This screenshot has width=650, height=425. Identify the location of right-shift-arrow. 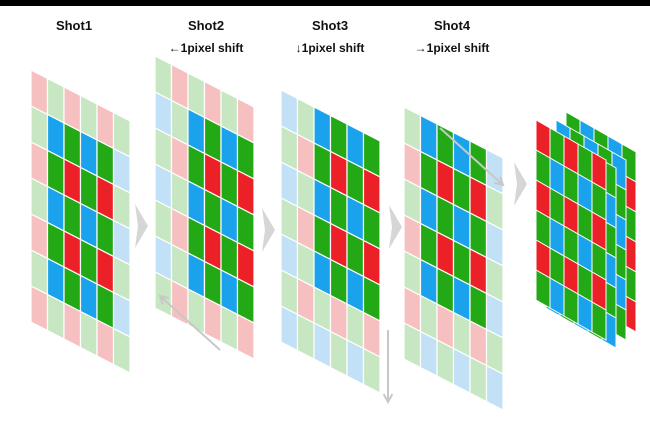
(472, 157).